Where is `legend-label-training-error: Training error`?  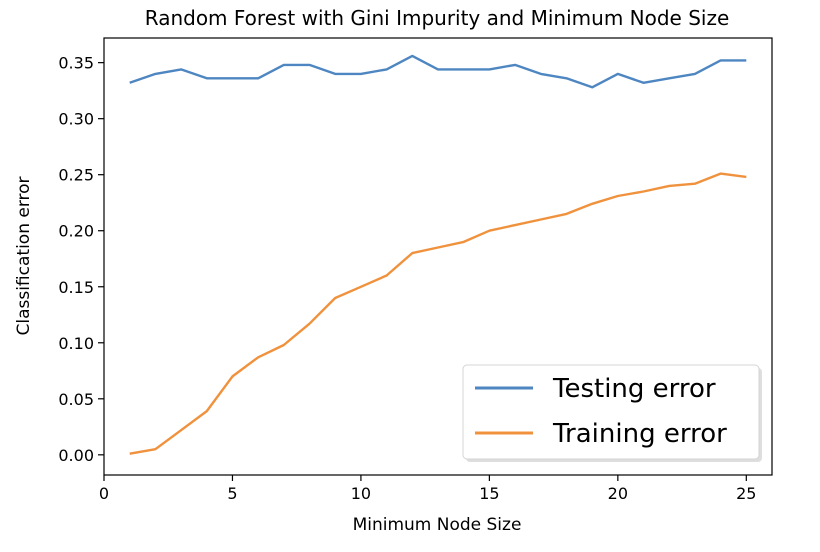
legend-label-training-error: Training error is located at coordinates (639, 434).